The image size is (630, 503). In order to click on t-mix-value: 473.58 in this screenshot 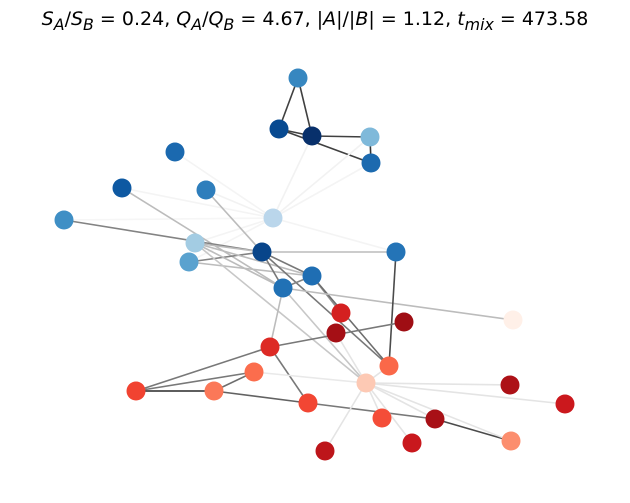, I will do `click(555, 19)`.